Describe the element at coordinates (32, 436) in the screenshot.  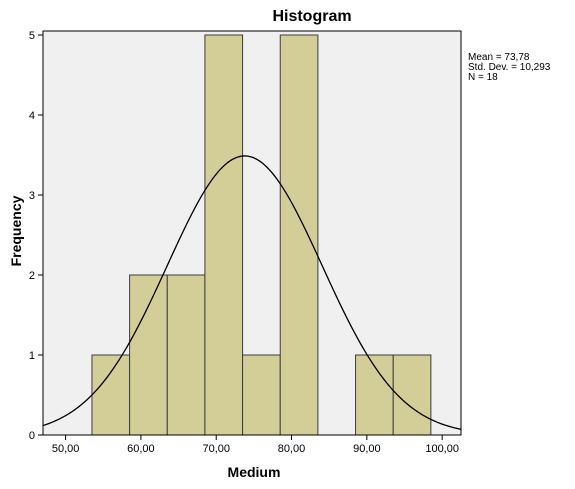
I see `y-tick-label: 0` at that location.